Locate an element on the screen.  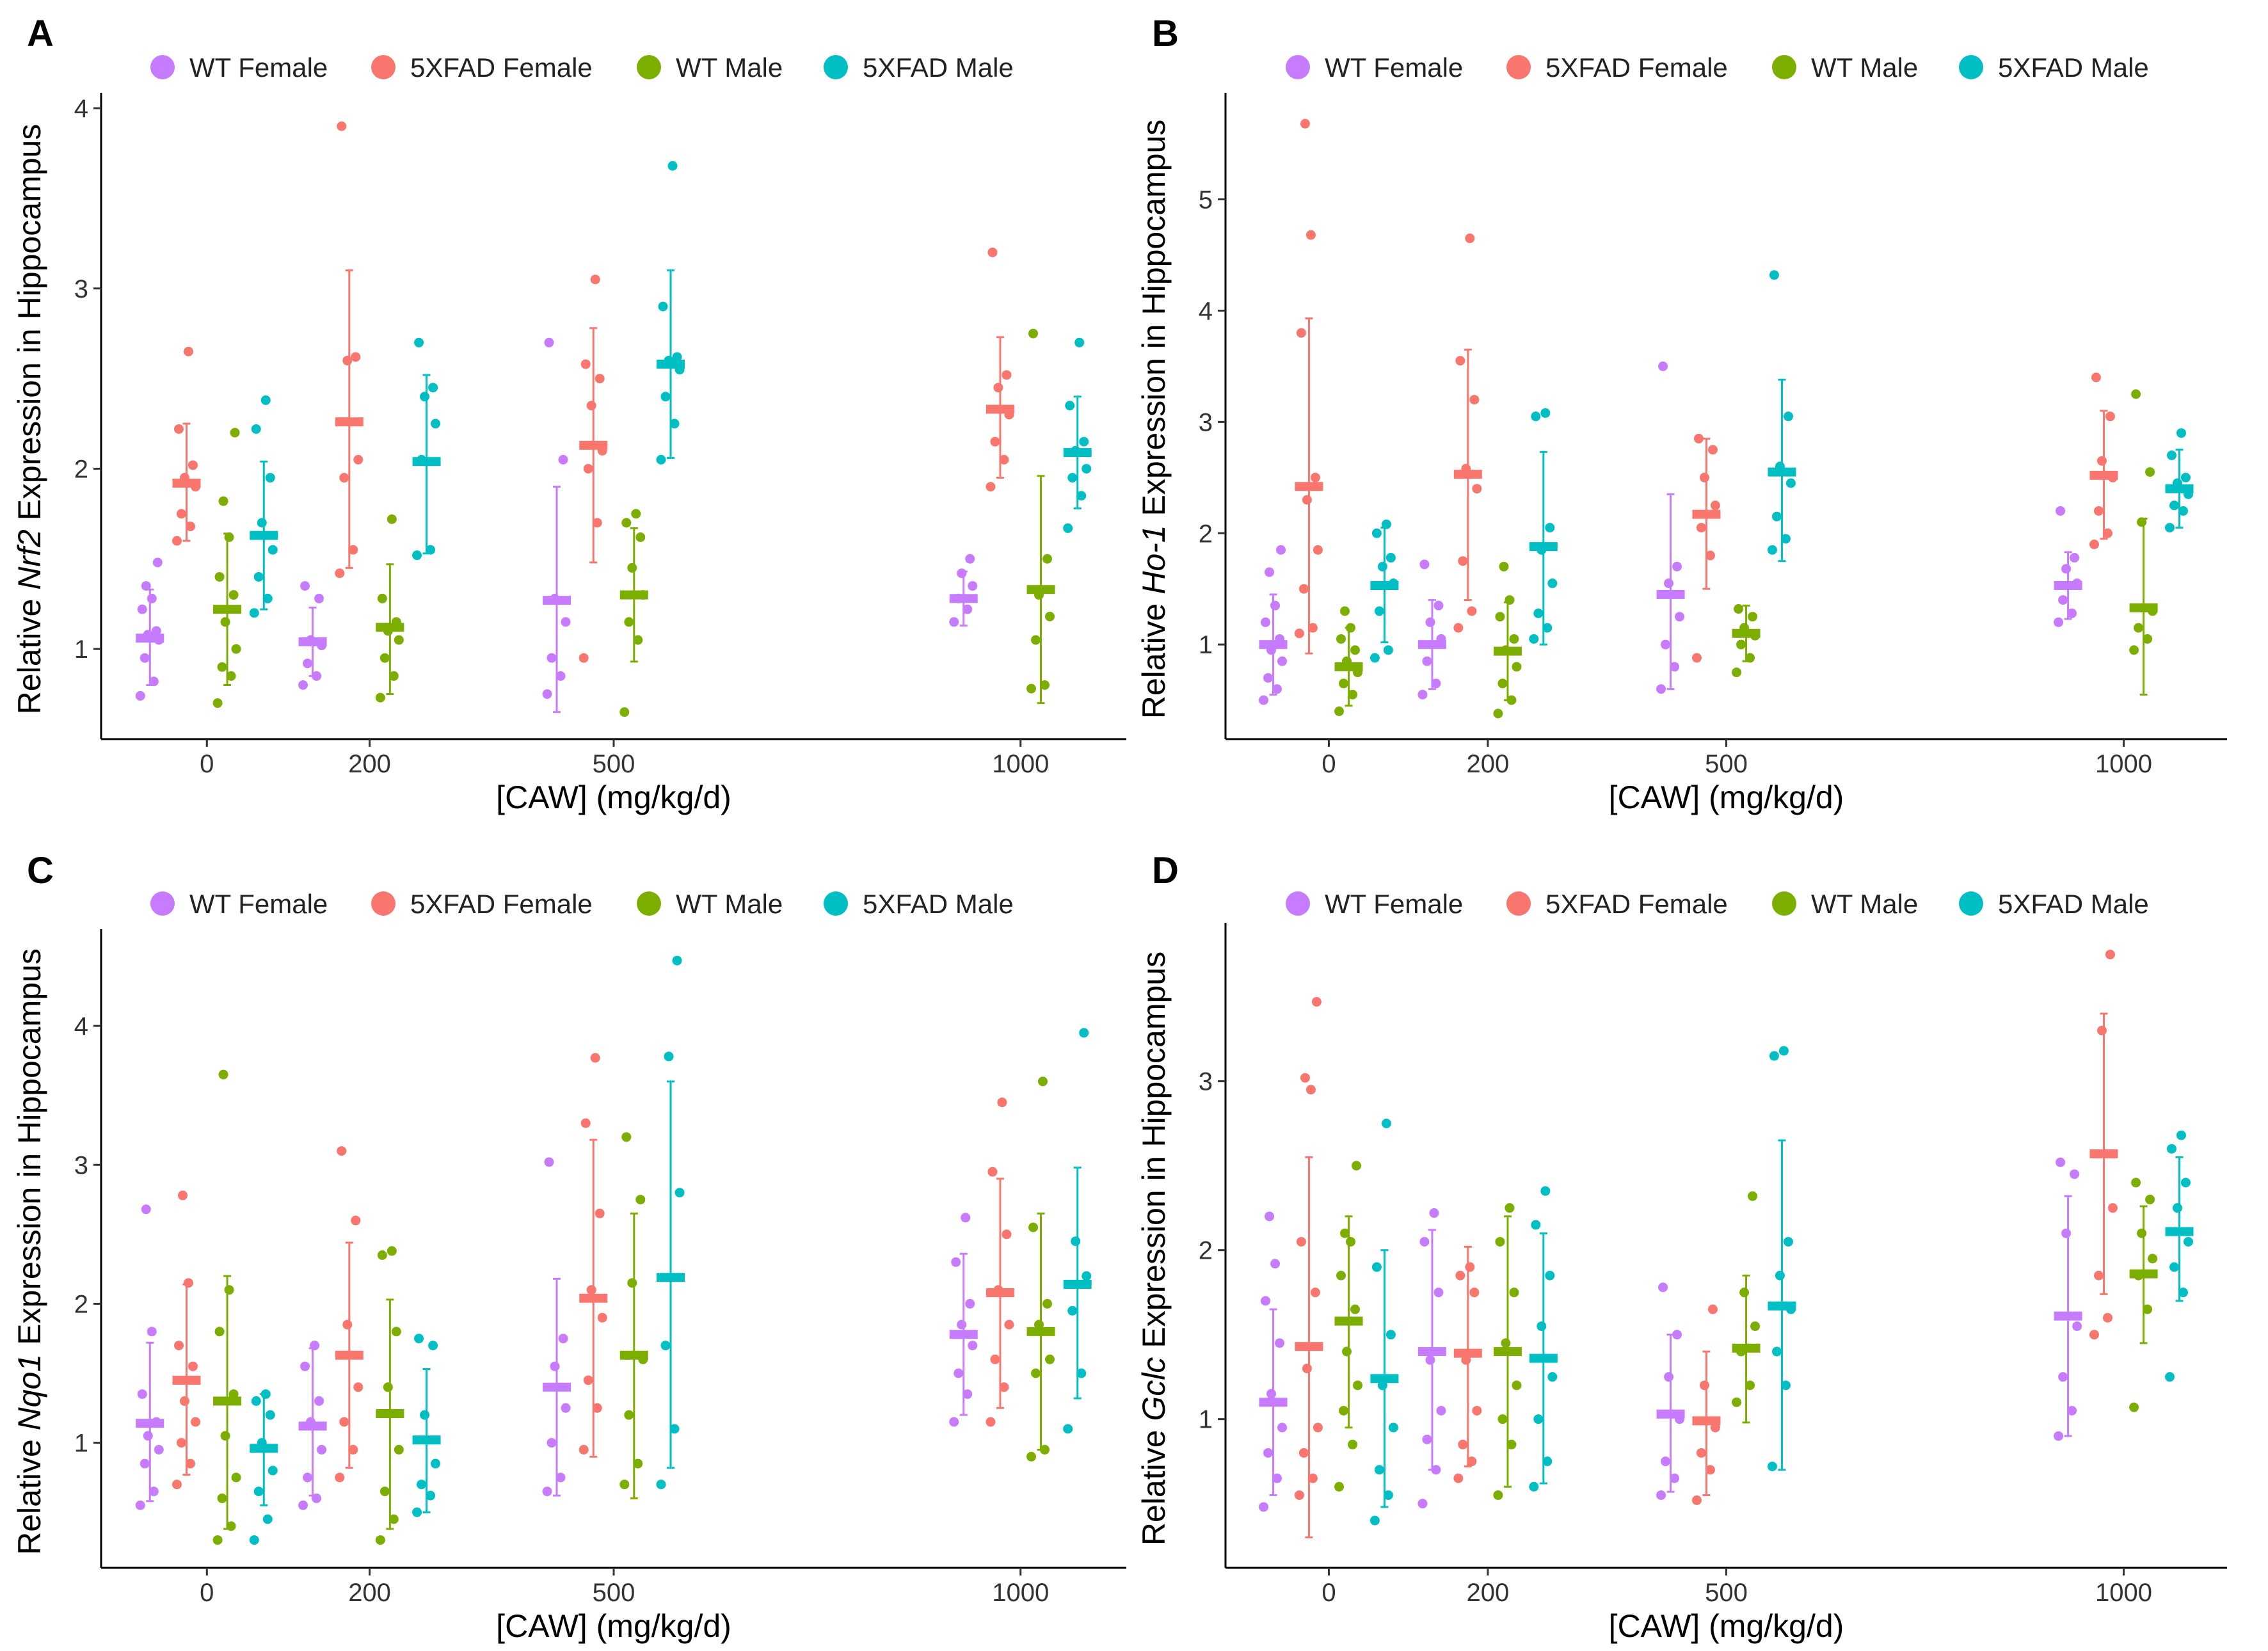
series-5xfad-male is located at coordinates (1782, 1286).